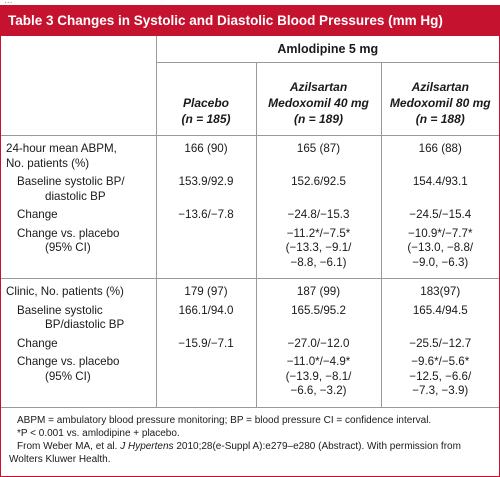 The width and height of the screenshot is (500, 477). Describe the element at coordinates (206, 343) in the screenshot. I see `cell-line: −15.9/−7.1` at that location.